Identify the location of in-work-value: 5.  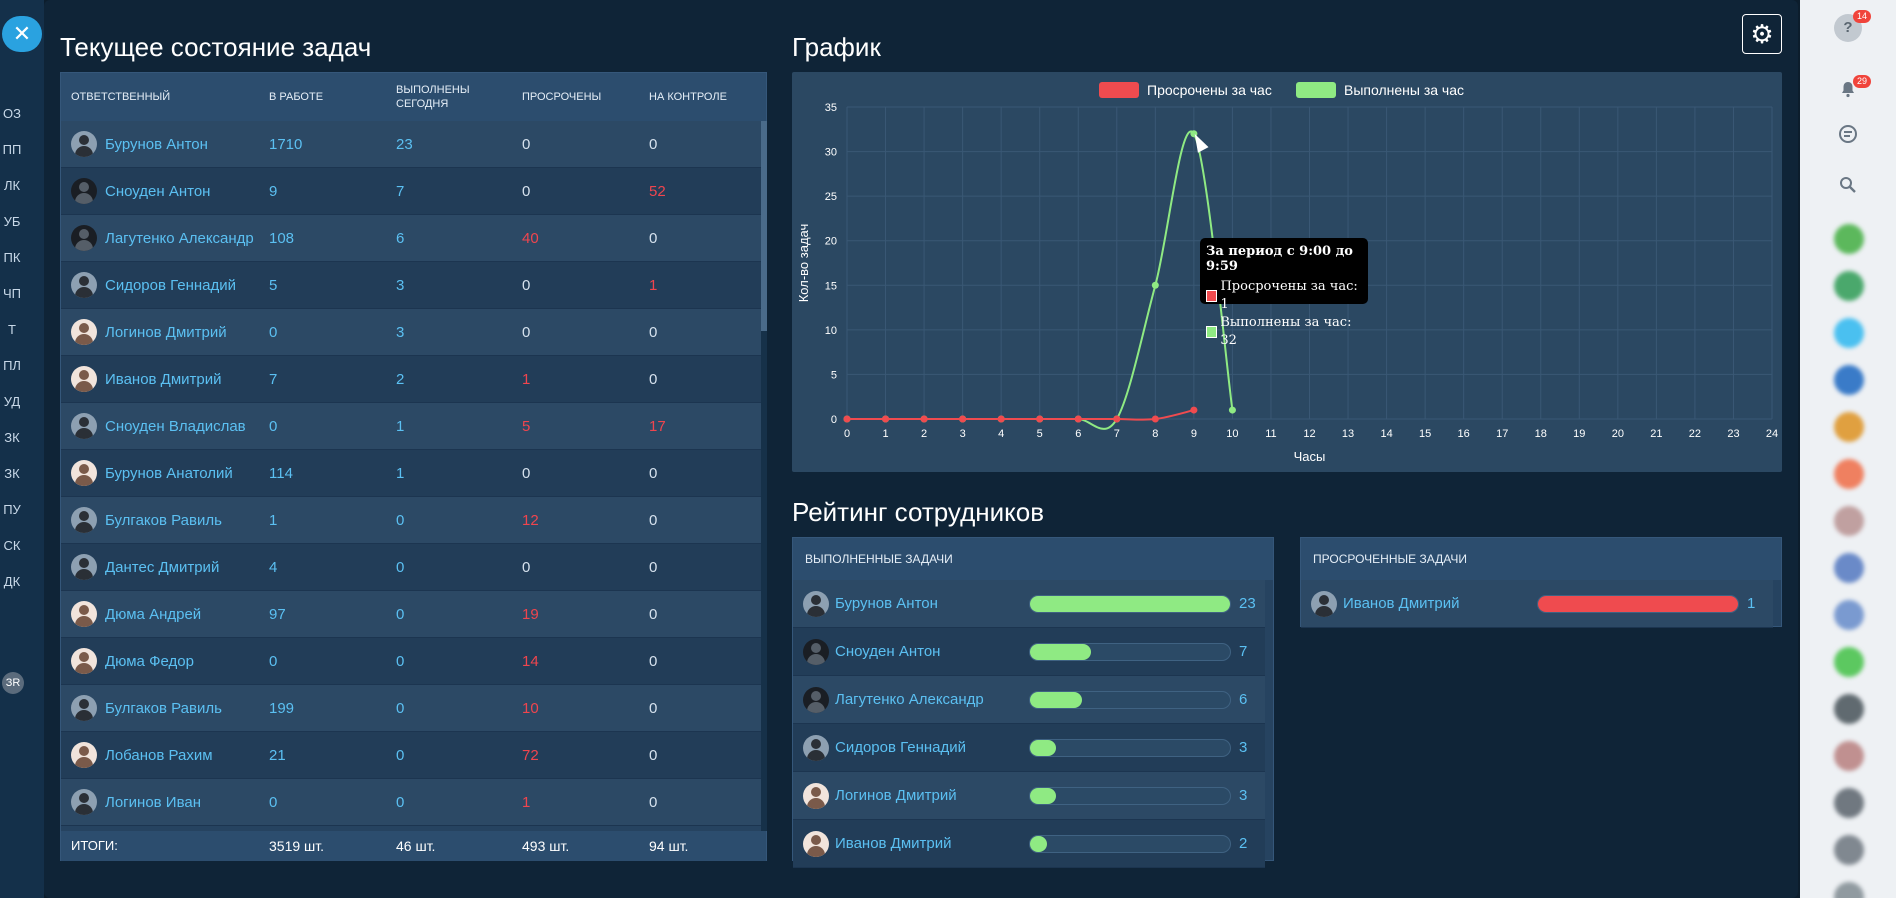
(273, 285).